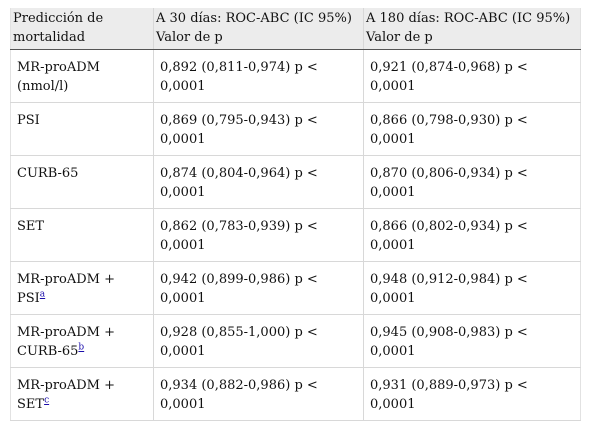 Image resolution: width=590 pixels, height=421 pixels. I want to click on header-180-dias: A 180 días: ROC-ABC (IC 95%) Valor de p, so click(472, 29).